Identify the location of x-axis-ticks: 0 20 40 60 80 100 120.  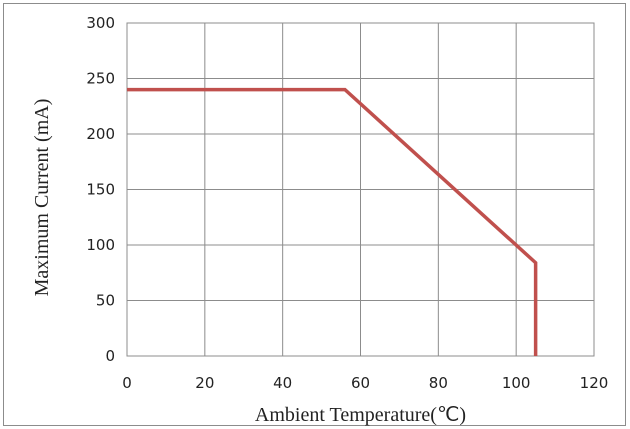
(365, 383).